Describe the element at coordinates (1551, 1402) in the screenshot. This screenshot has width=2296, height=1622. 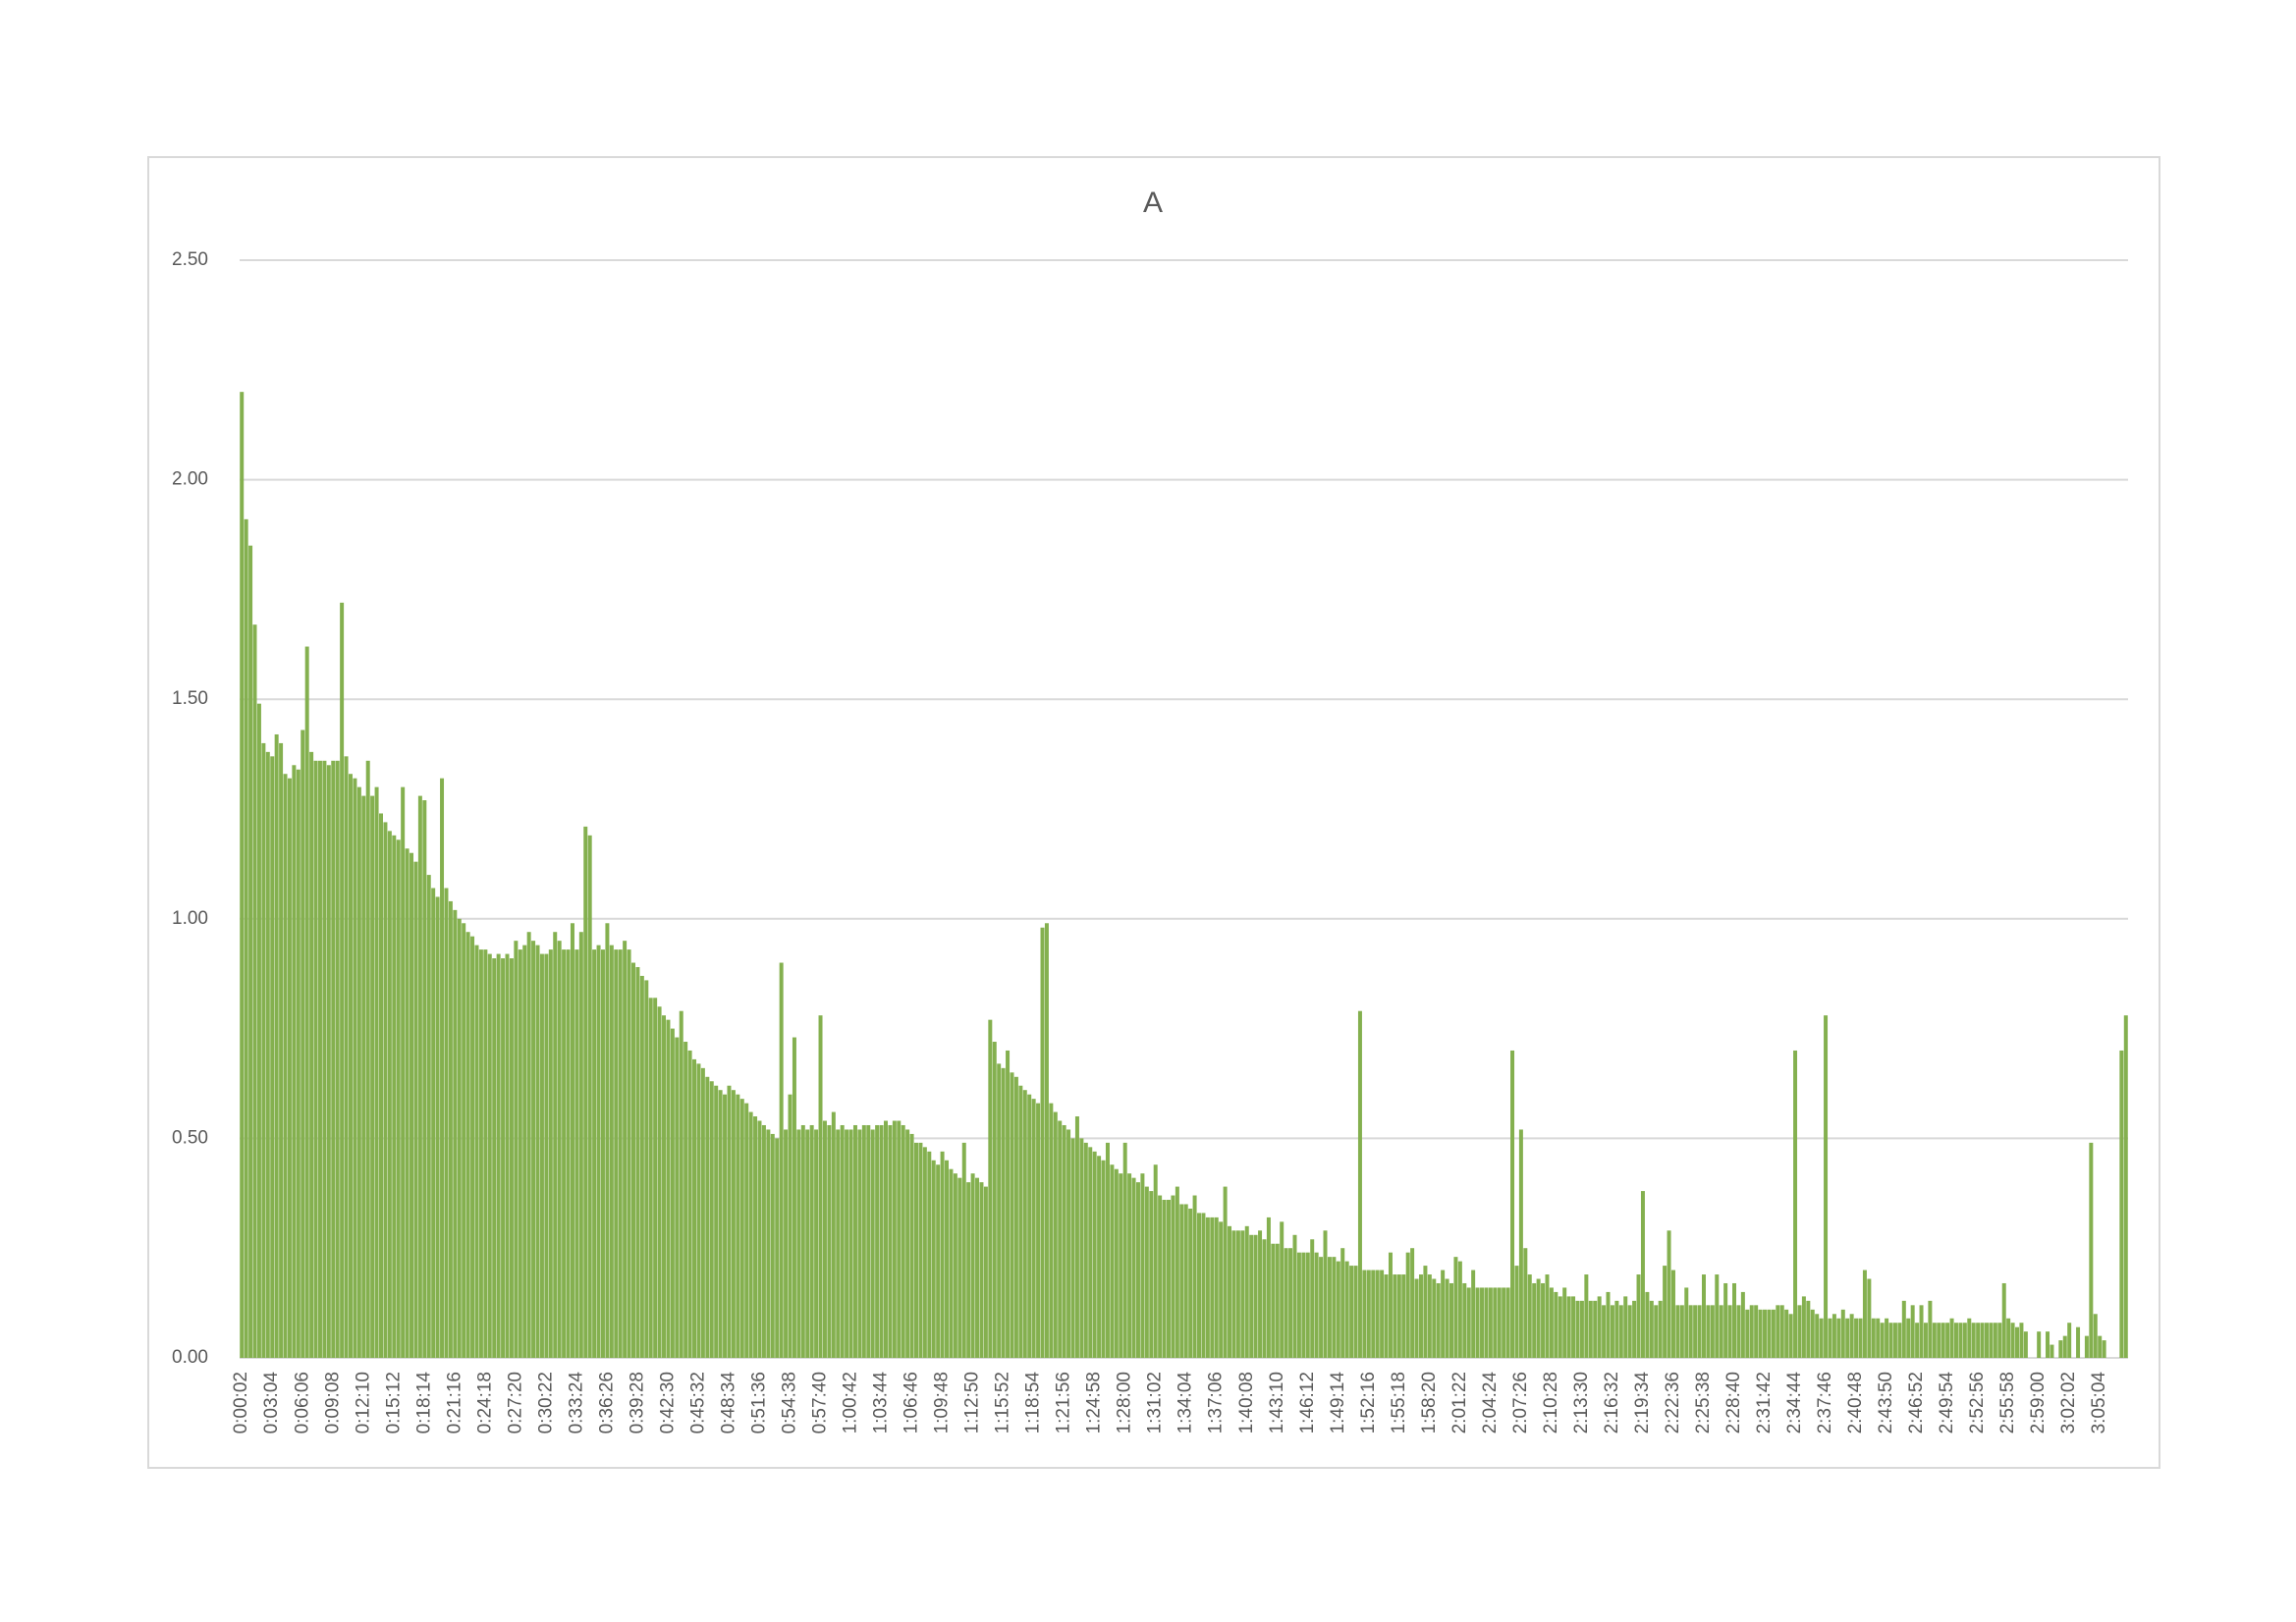
I see `x-tick-label: 2:10:28` at that location.